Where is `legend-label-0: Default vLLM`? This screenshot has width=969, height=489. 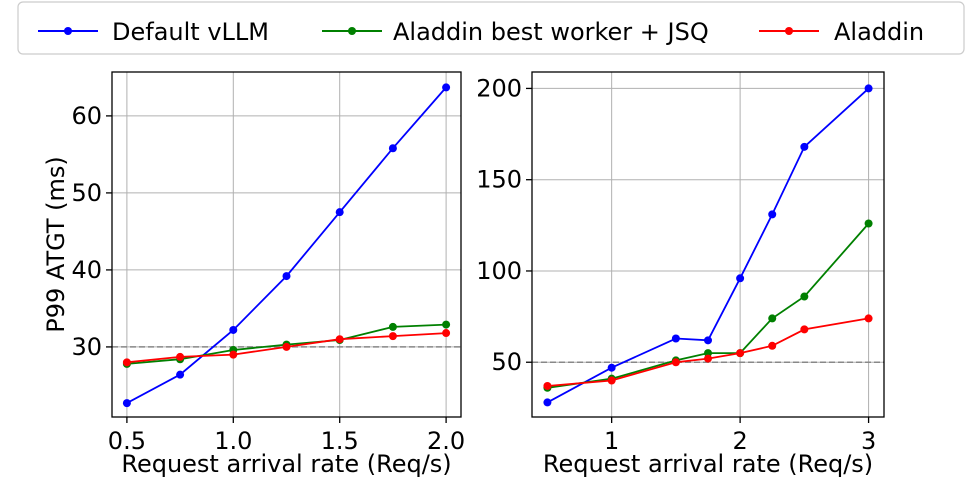 legend-label-0: Default vLLM is located at coordinates (190, 32).